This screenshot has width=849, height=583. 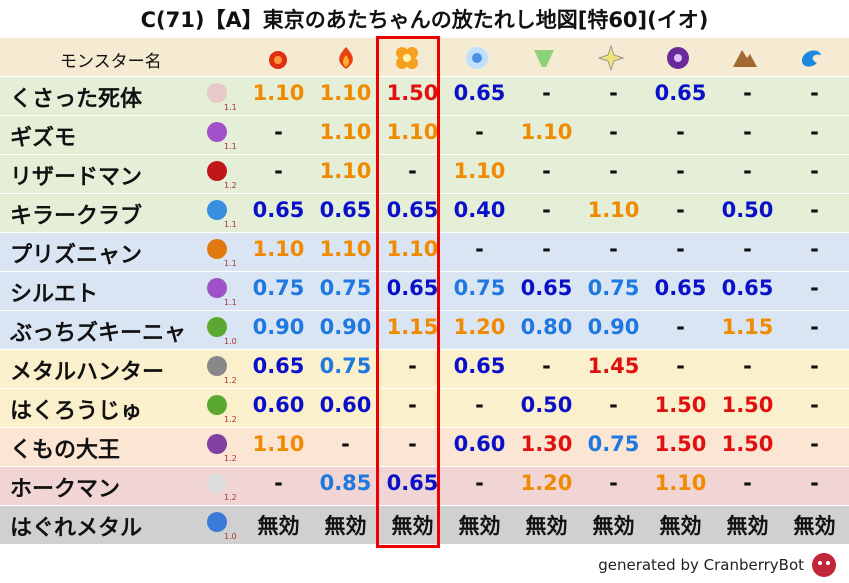 I want to click on monster-name: はぐれメタル, so click(x=76, y=528).